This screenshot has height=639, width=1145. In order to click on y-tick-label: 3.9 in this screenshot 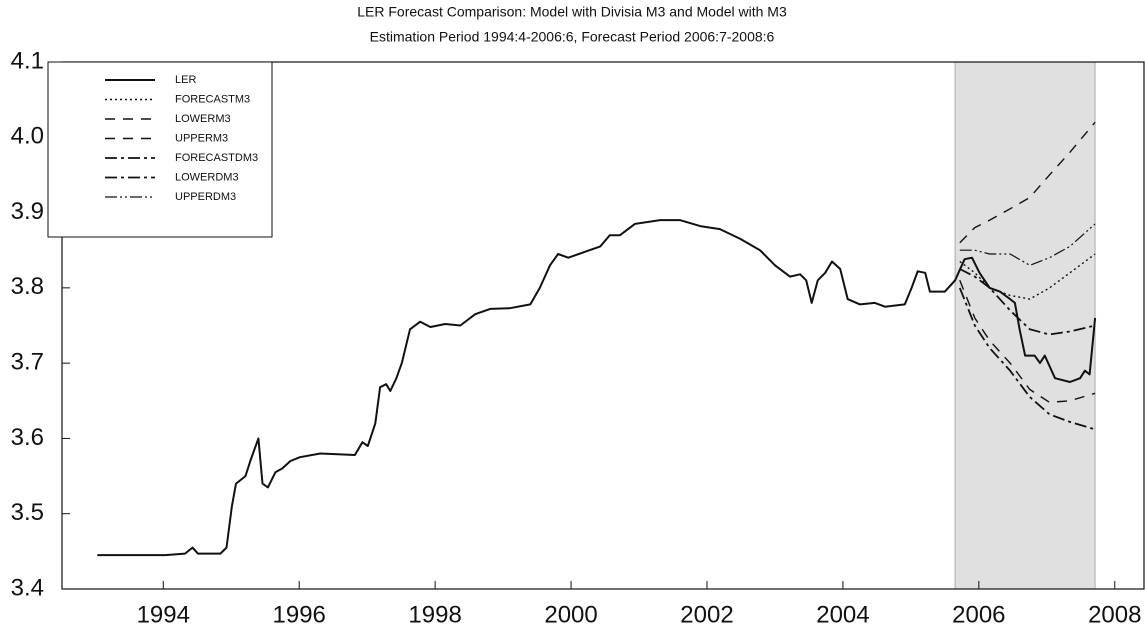, I will do `click(27, 211)`.